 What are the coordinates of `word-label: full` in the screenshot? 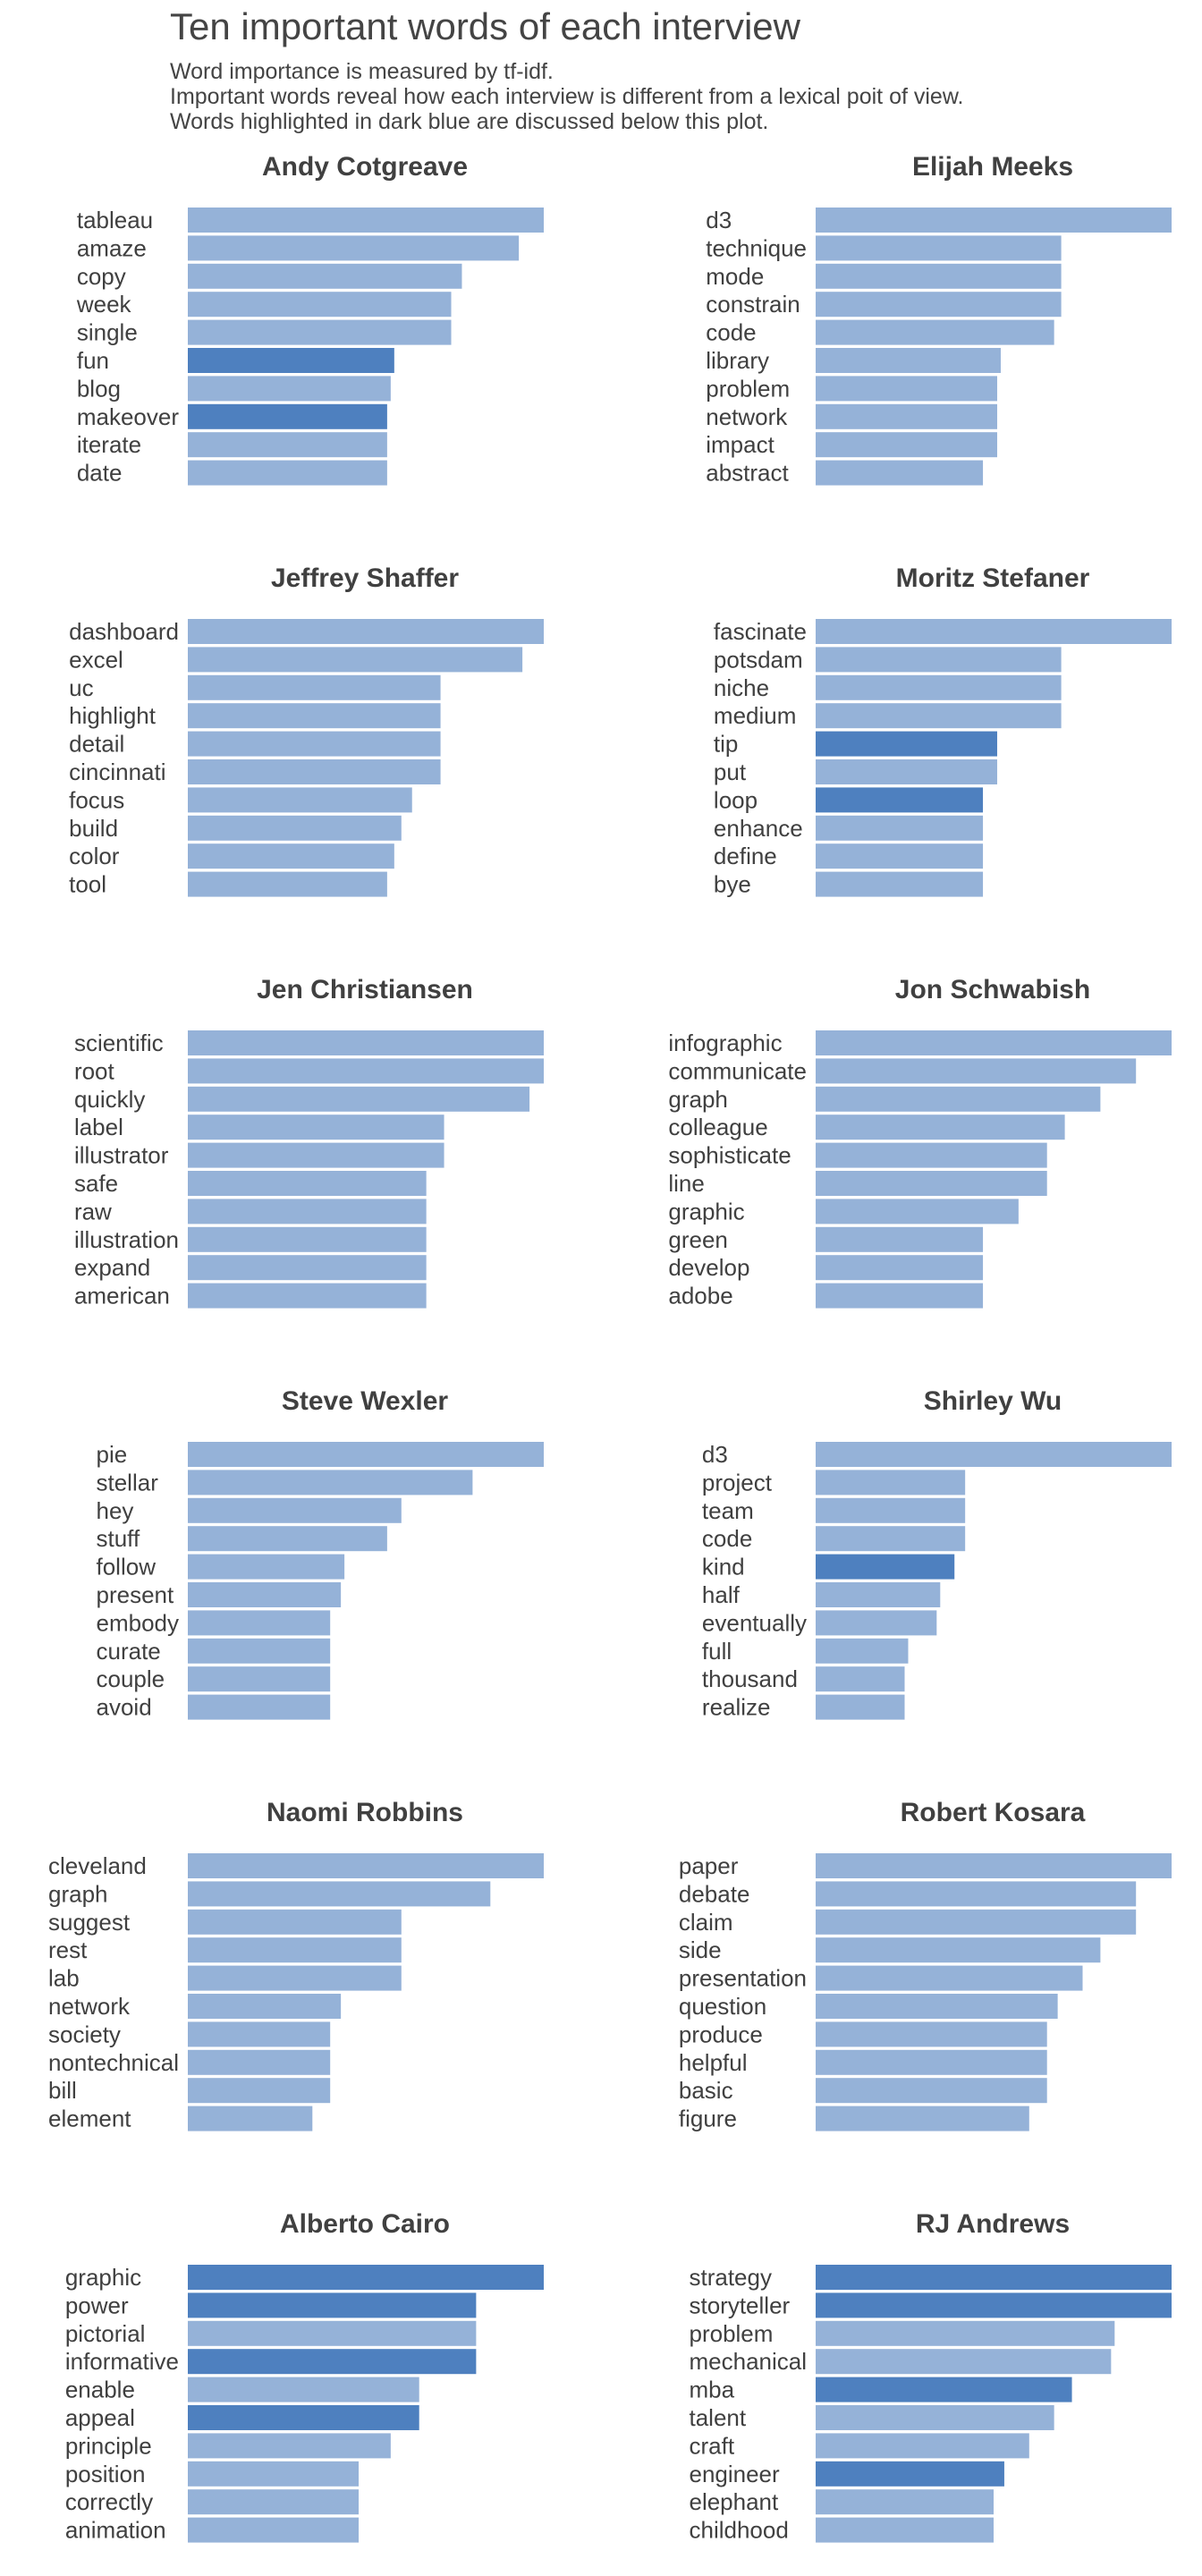 It's located at (717, 1651).